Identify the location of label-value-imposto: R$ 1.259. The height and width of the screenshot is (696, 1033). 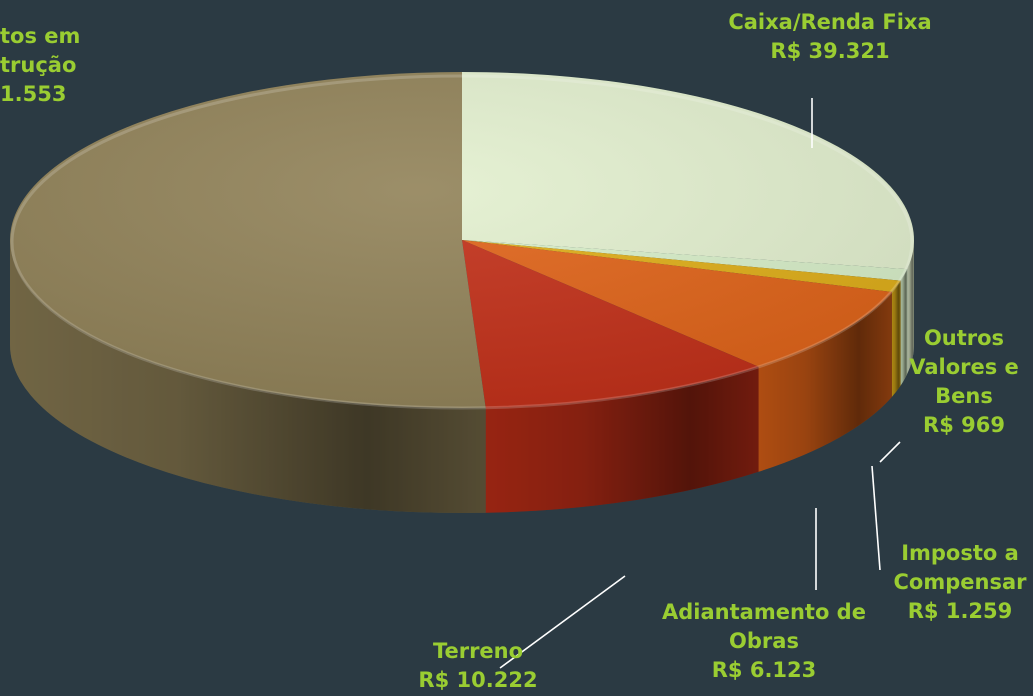
(960, 611).